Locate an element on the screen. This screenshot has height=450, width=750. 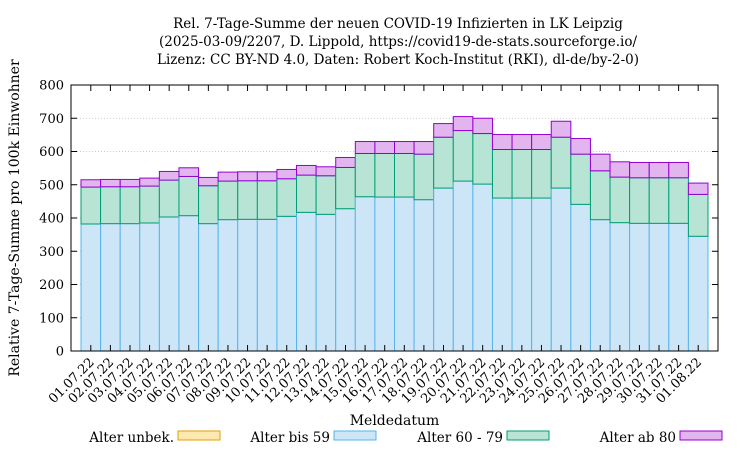
y-axis-label: Relative 7-Tage-Summe pro 100k Einwohner is located at coordinates (15, 218).